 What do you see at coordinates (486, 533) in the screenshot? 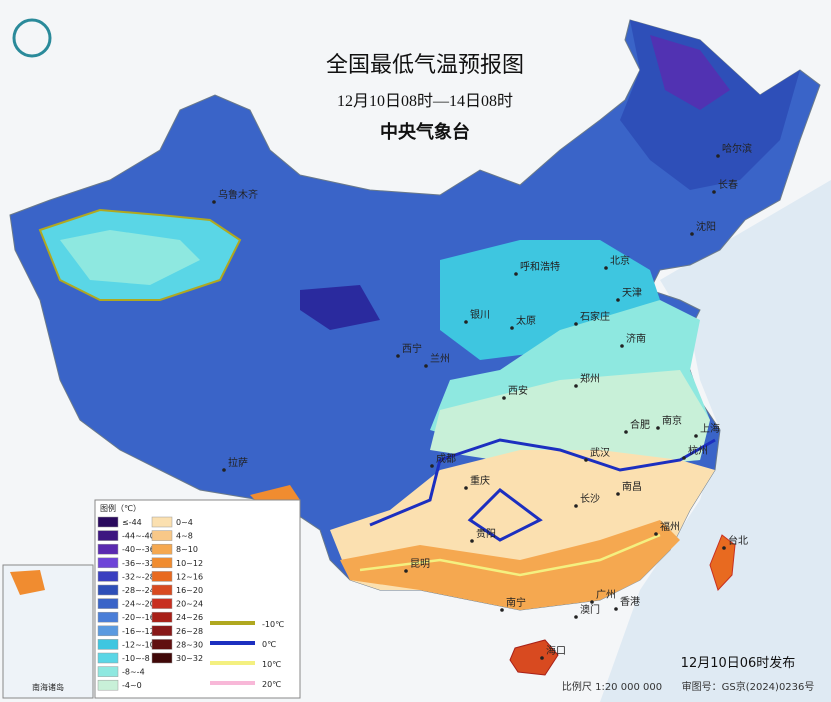
I see `city-label: 贵阳` at bounding box center [486, 533].